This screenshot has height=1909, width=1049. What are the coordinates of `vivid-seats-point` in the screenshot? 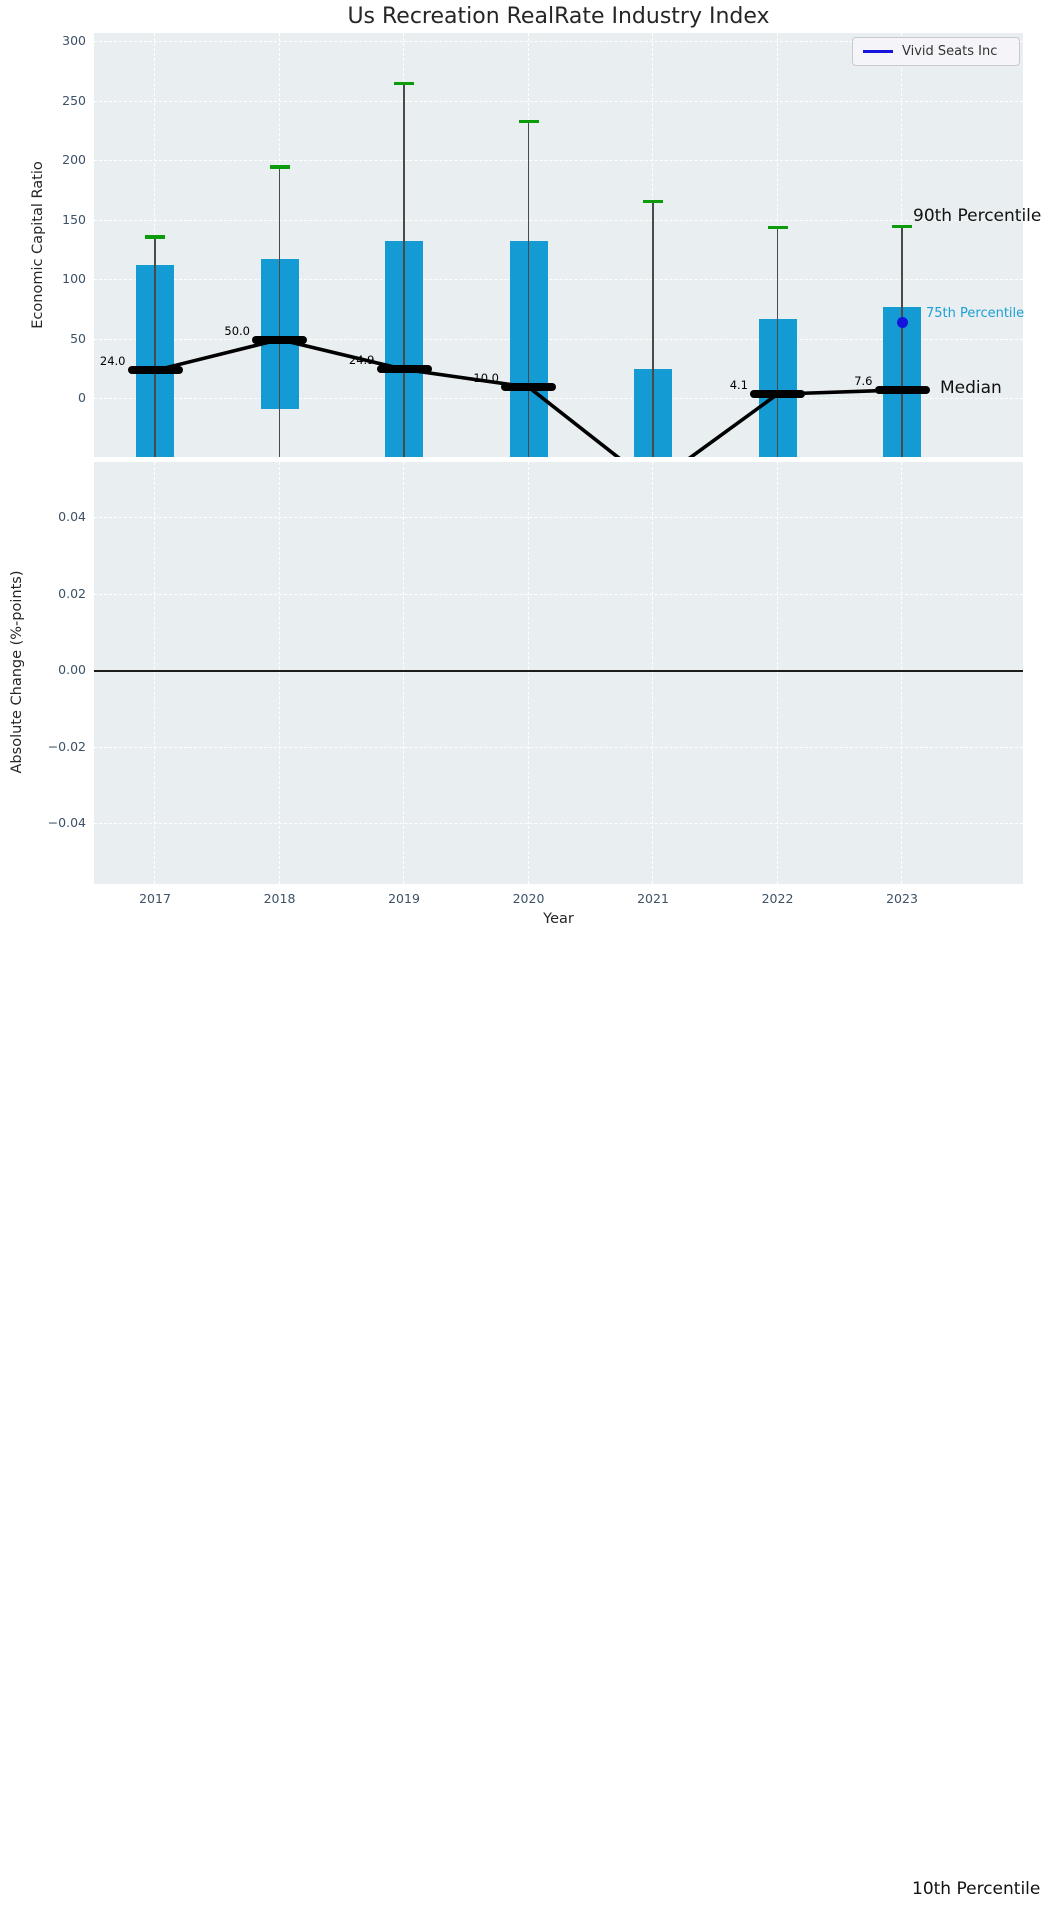 It's located at (902, 323).